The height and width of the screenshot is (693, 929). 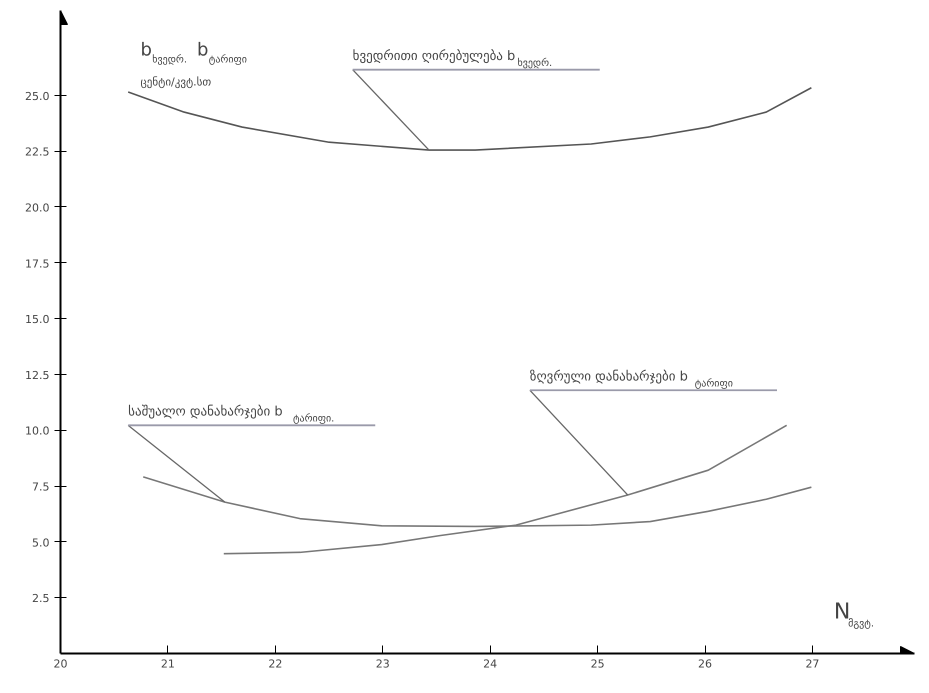 I want to click on x-tick-label: 25, so click(x=597, y=664).